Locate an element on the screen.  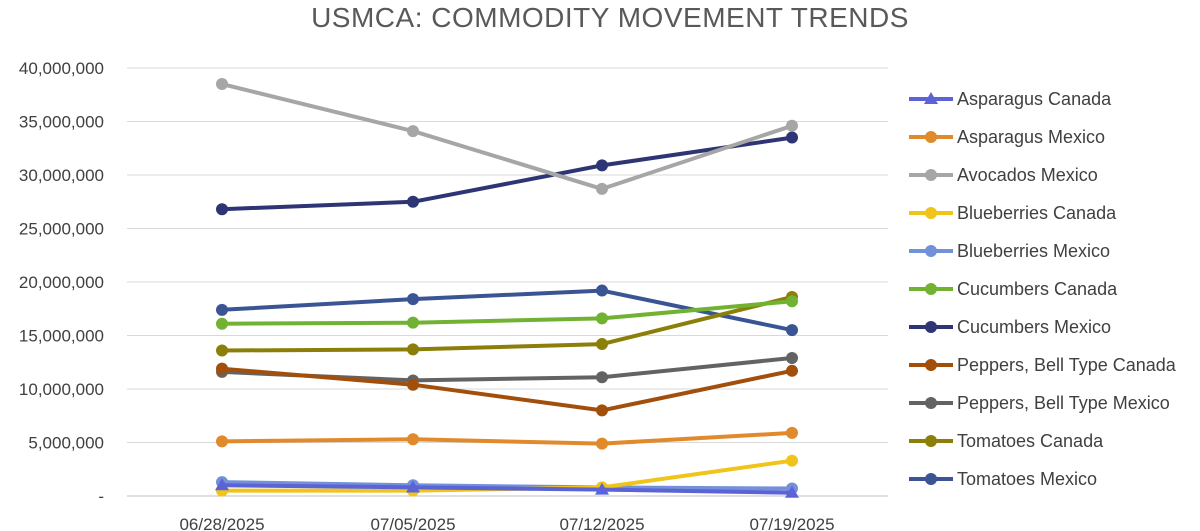
legend-label: Peppers, Bell Type Canada is located at coordinates (1066, 364).